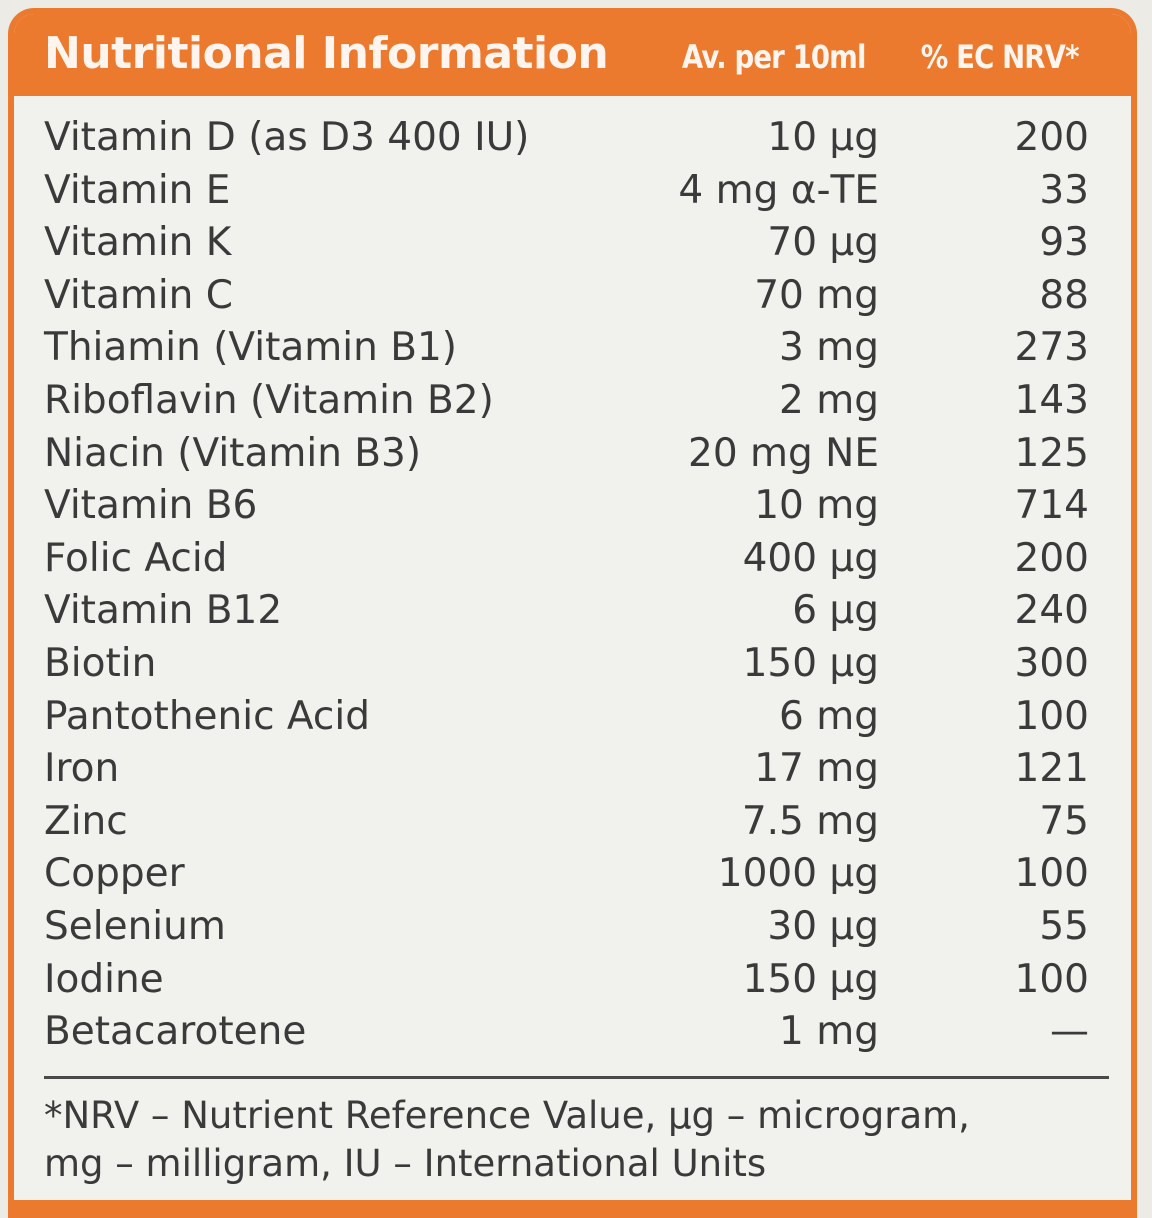 The image size is (1152, 1218). What do you see at coordinates (798, 874) in the screenshot?
I see `nutrient-amount: 1000 µg` at bounding box center [798, 874].